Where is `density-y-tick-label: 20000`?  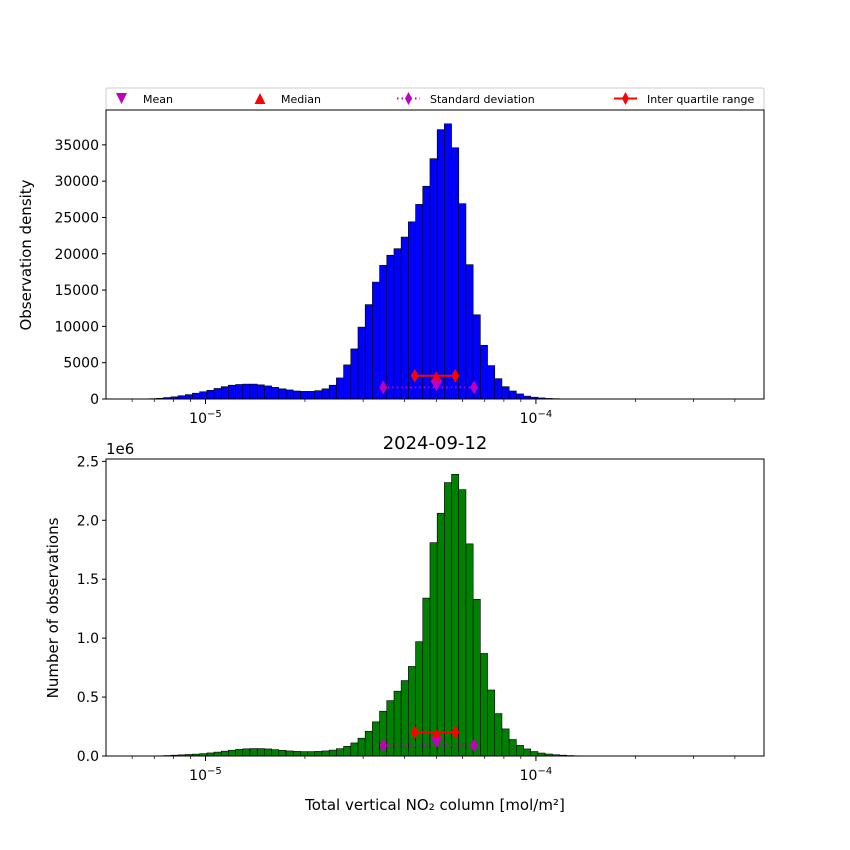 density-y-tick-label: 20000 is located at coordinates (76, 255).